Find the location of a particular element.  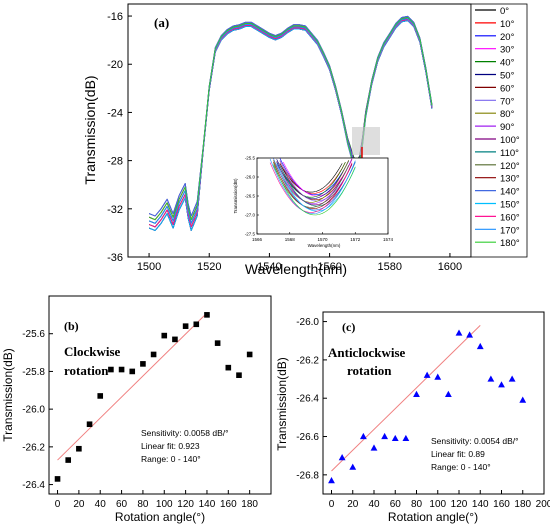

legend-label-1: 10° is located at coordinates (507, 24).